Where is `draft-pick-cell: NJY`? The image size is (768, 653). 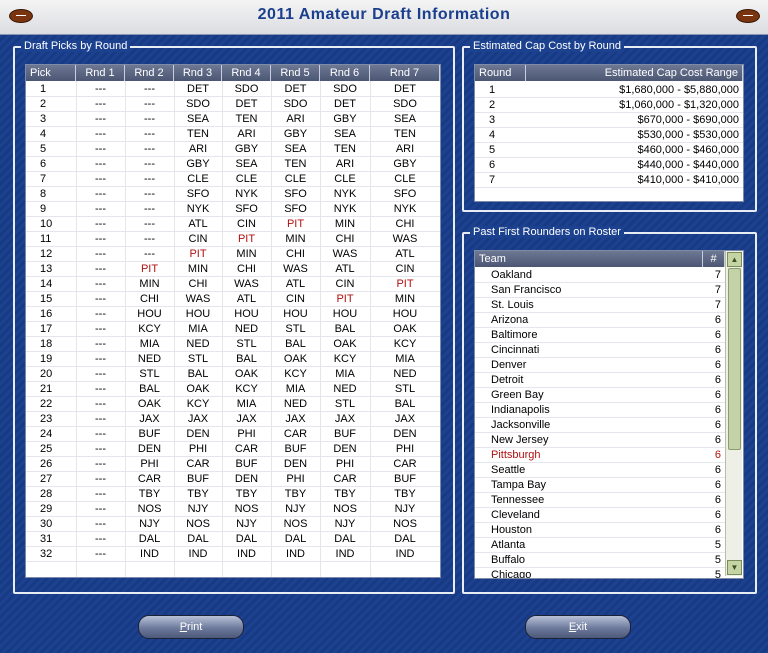 draft-pick-cell: NJY is located at coordinates (149, 524).